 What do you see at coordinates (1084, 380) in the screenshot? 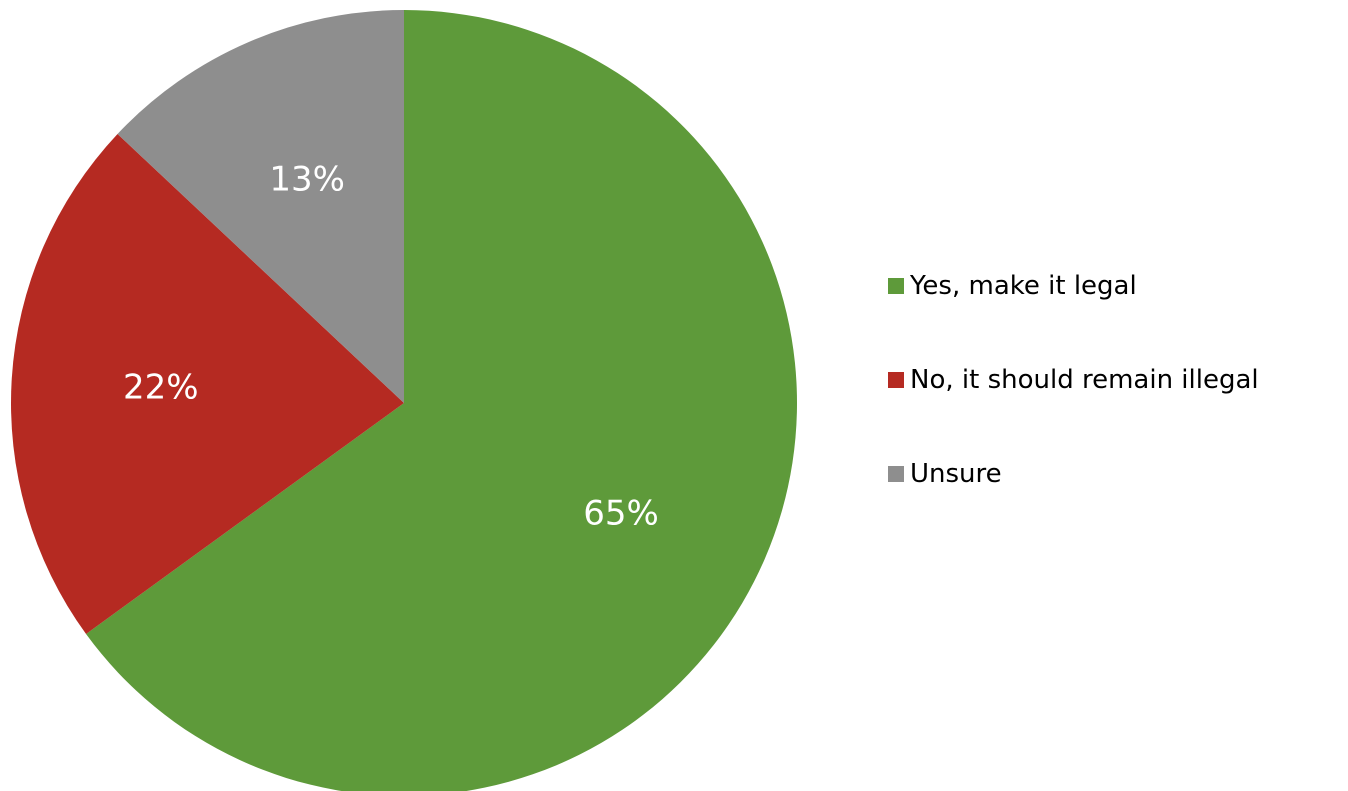
I see `legend-label-1: No, it should remain illegal` at bounding box center [1084, 380].